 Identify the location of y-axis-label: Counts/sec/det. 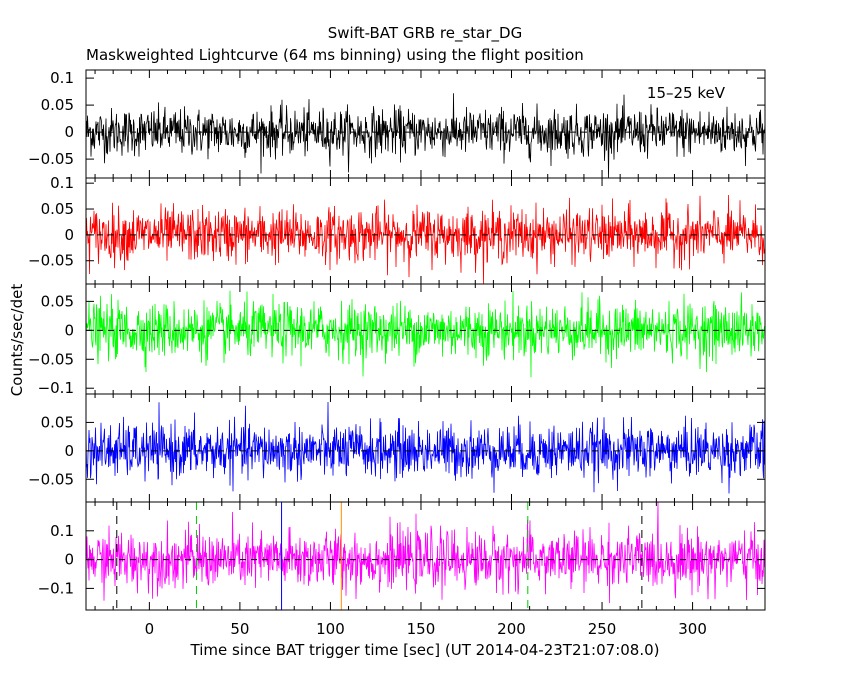
(17, 340).